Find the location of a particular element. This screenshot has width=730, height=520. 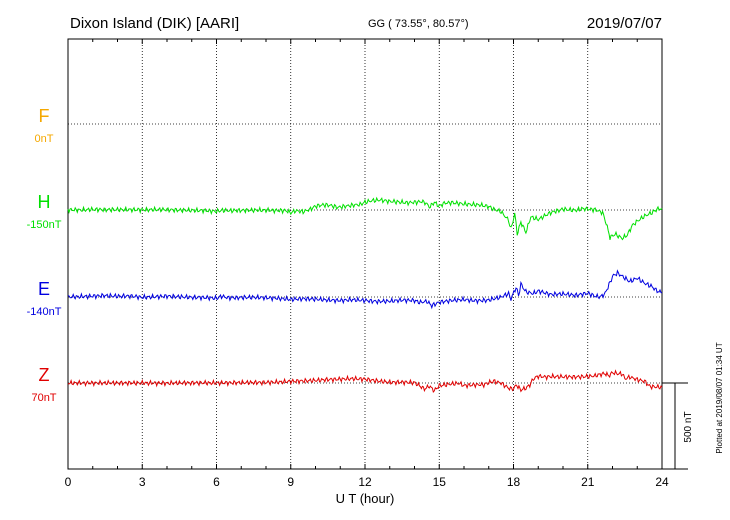

plotted-note: Plotted at 2019/08/07 01:34 UT is located at coordinates (719, 397).